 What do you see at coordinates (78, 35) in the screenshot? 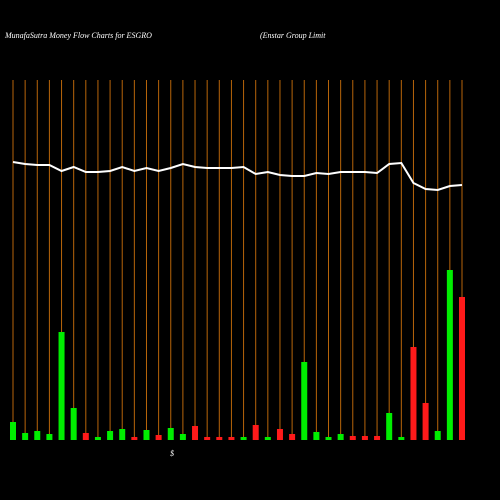
I see `chart-title: MunafaSutra Money Flow Charts for ESGRO` at bounding box center [78, 35].